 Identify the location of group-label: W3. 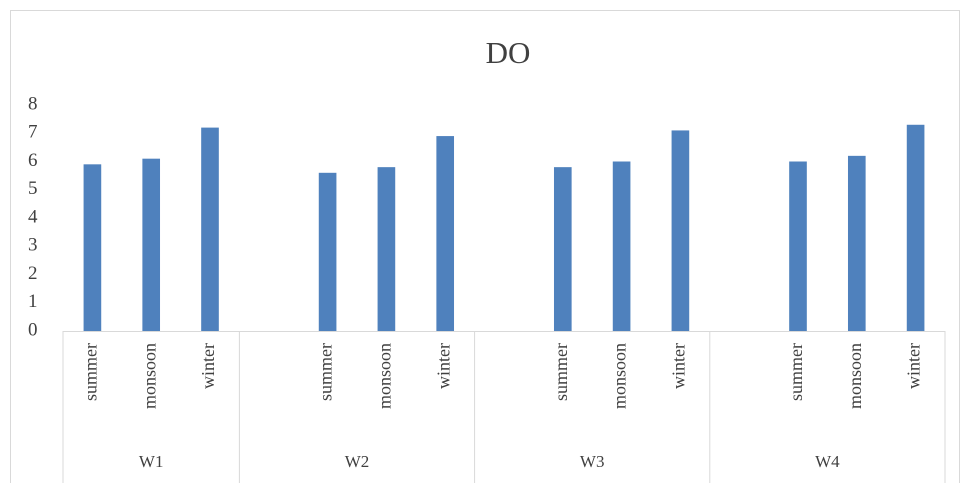
(592, 461).